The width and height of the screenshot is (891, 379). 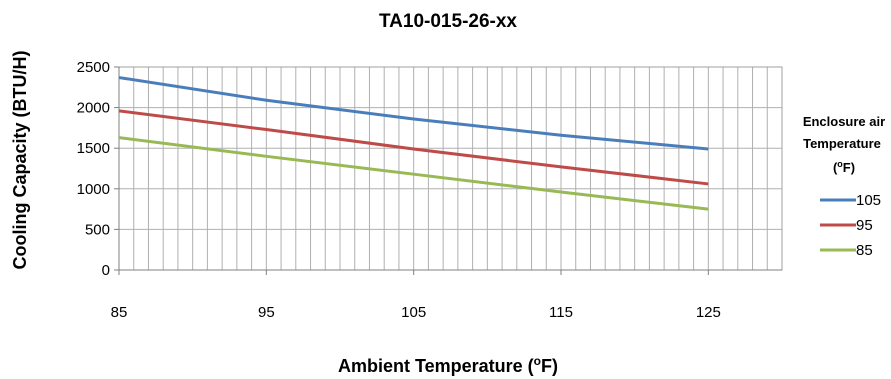 I want to click on legend-unit-close: F), so click(x=849, y=167).